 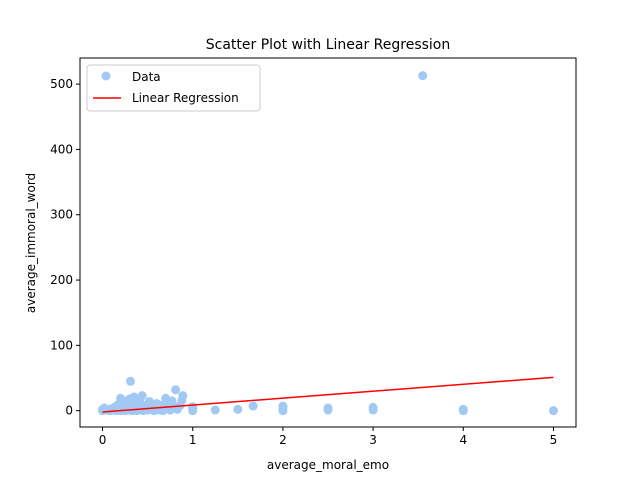 I want to click on legend-label-data: Data, so click(x=146, y=77).